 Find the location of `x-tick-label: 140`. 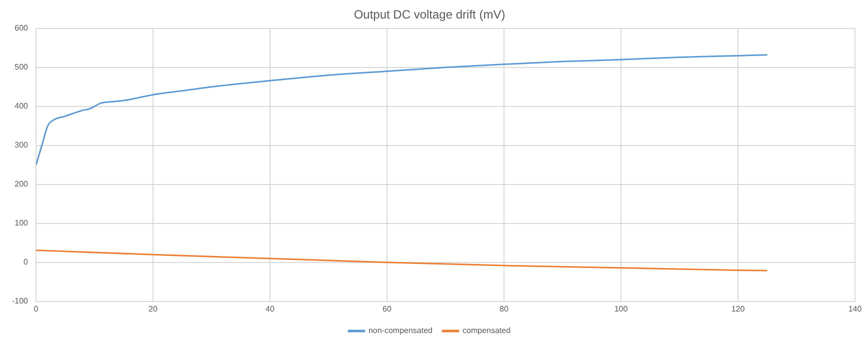

x-tick-label: 140 is located at coordinates (855, 309).